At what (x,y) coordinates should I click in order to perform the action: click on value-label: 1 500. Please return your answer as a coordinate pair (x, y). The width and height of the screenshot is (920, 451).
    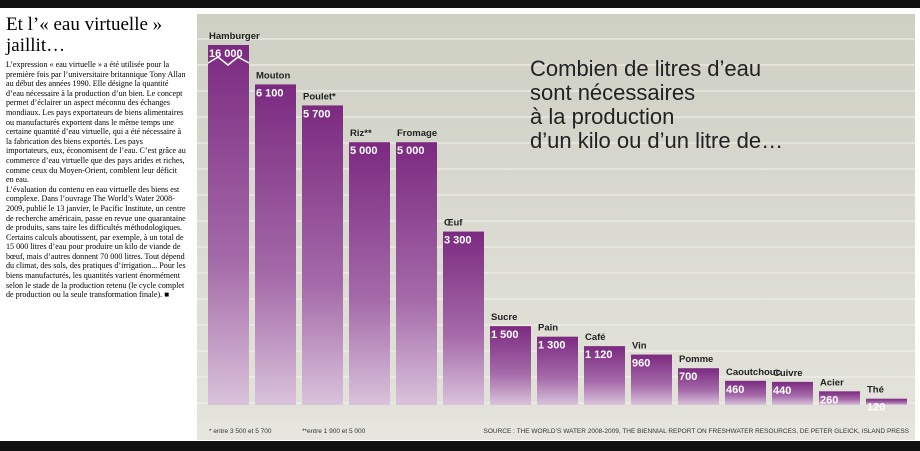
    Looking at the image, I should click on (505, 335).